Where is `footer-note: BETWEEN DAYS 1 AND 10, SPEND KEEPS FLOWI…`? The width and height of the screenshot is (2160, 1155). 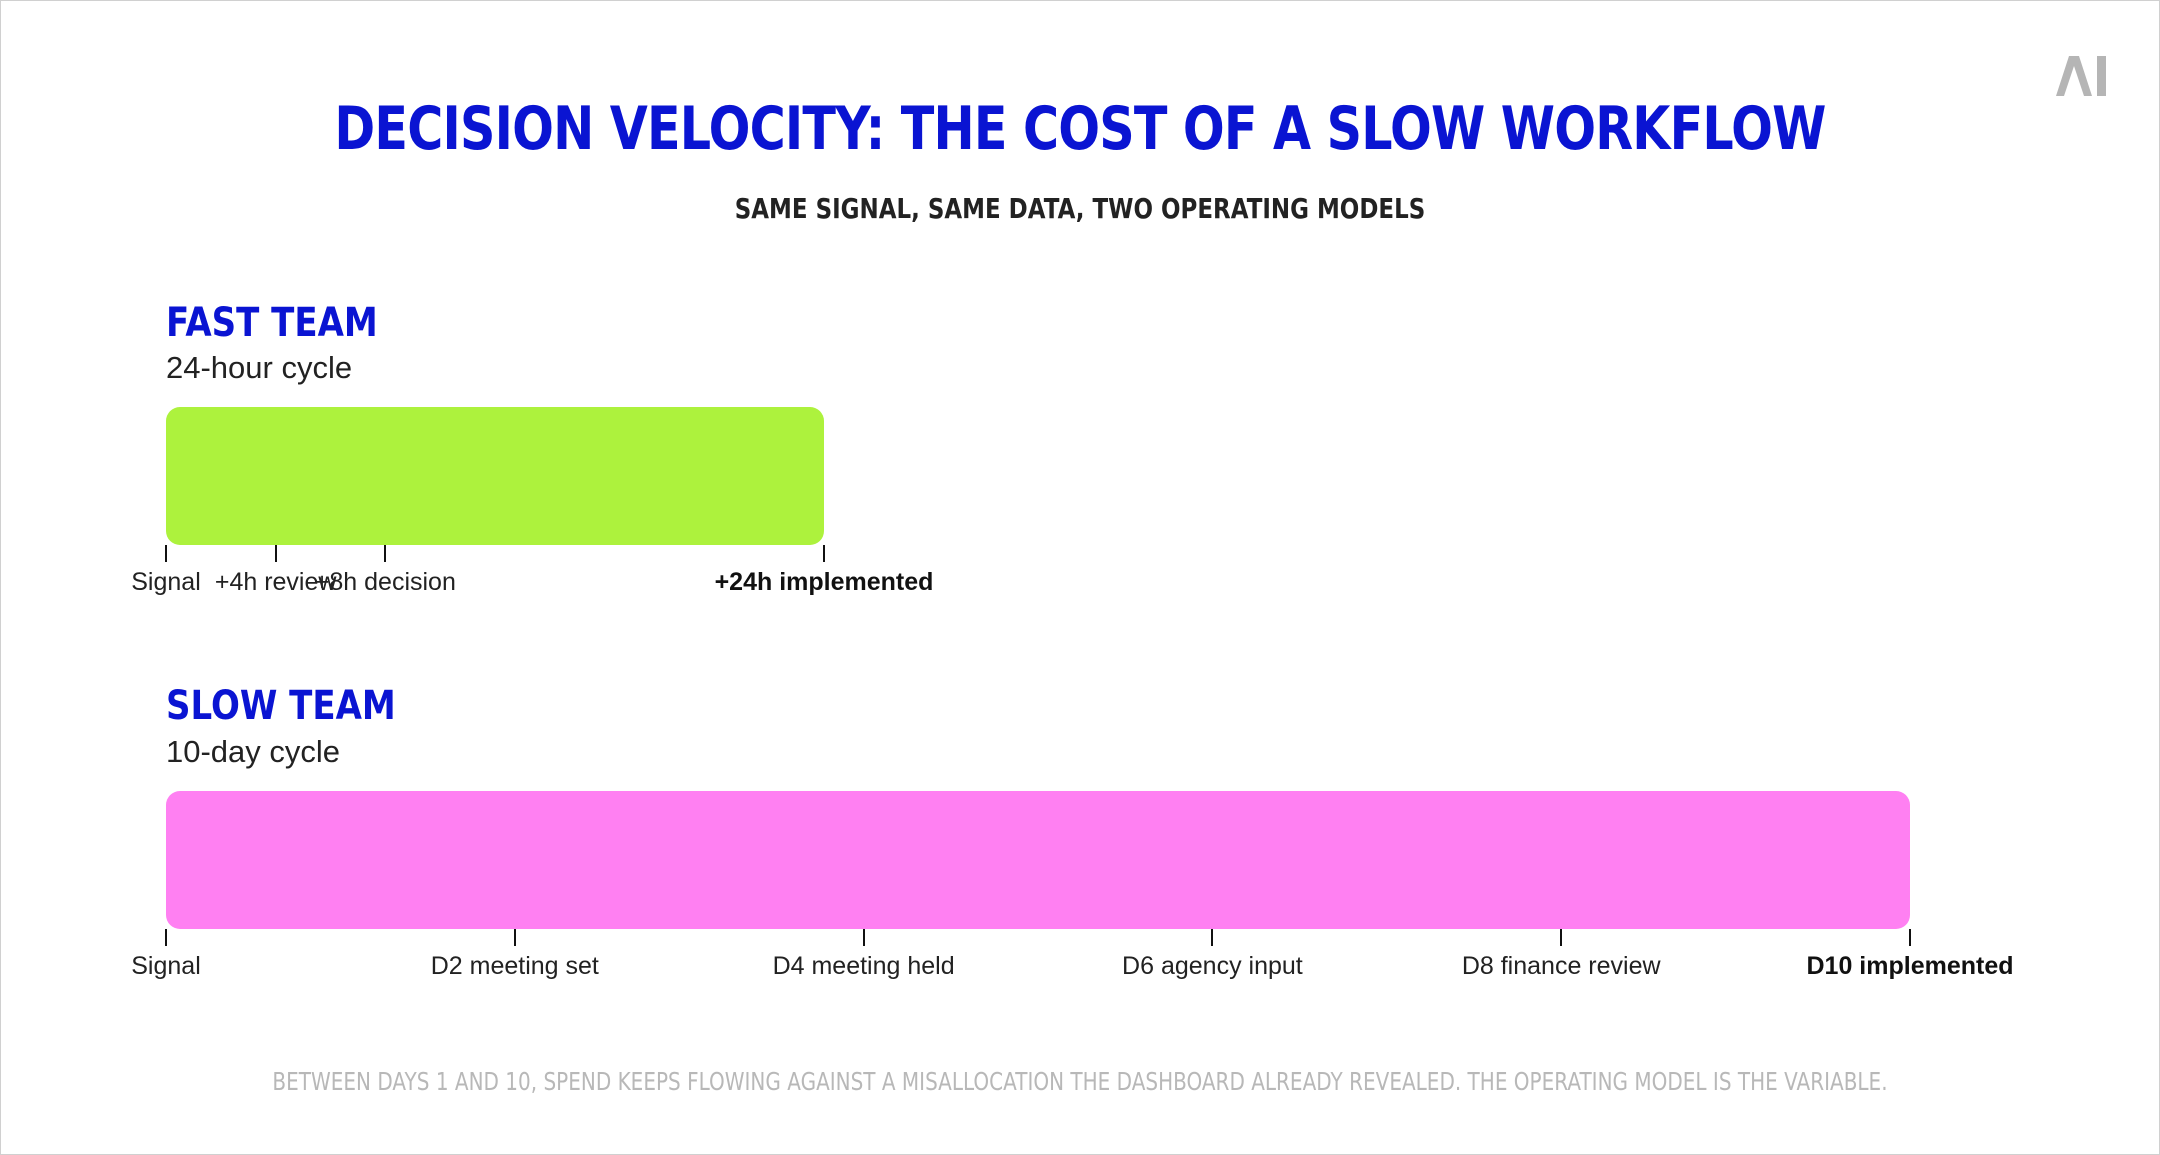 footer-note: BETWEEN DAYS 1 AND 10, SPEND KEEPS FLOWI… is located at coordinates (1080, 1081).